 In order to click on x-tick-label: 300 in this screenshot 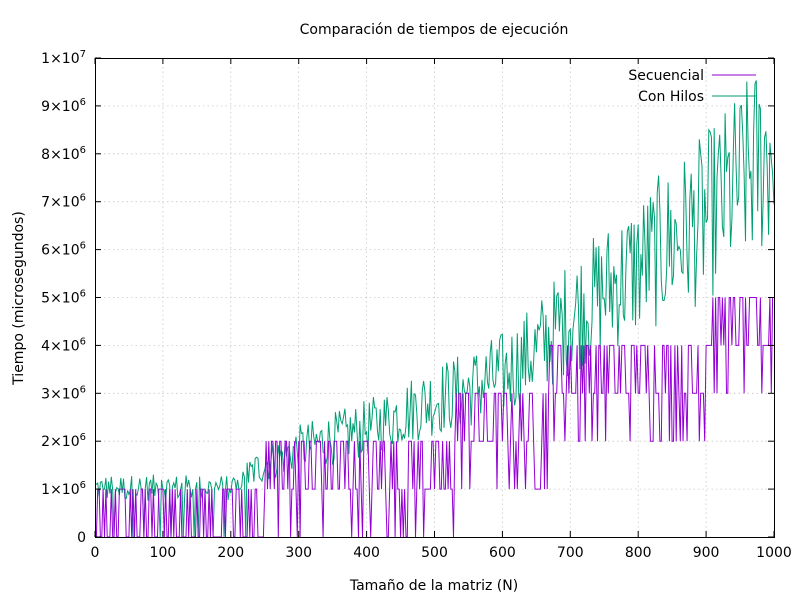, I will do `click(298, 553)`.